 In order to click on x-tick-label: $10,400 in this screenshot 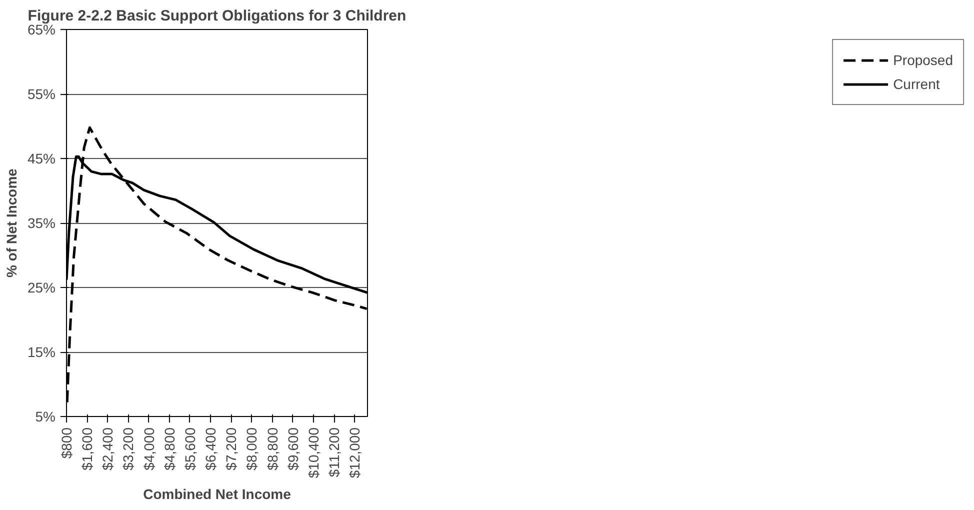, I will do `click(313, 452)`.